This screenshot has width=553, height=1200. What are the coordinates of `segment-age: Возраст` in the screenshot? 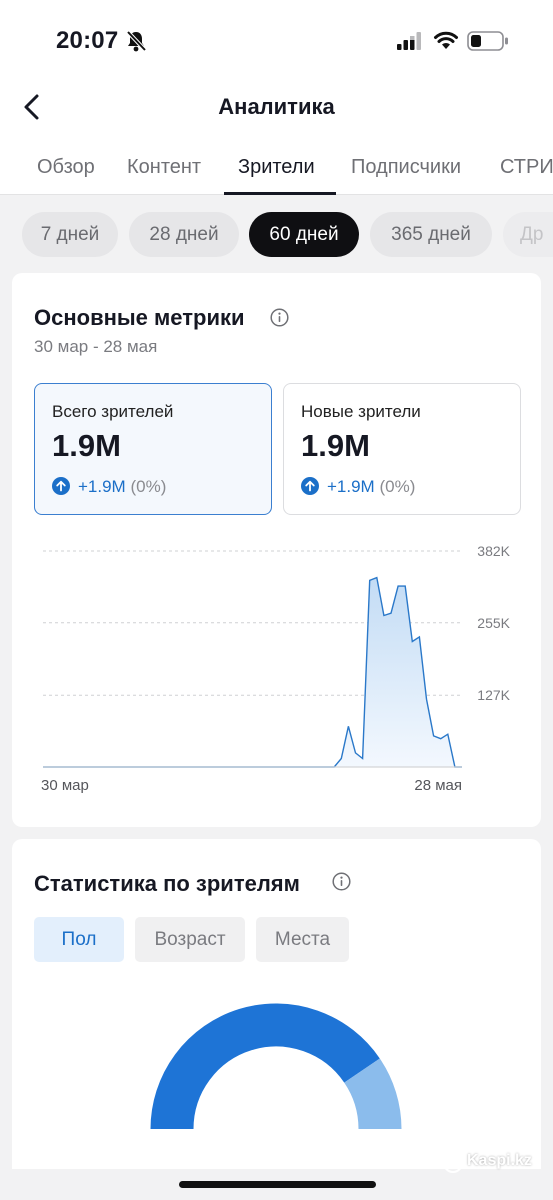 It's located at (190, 939).